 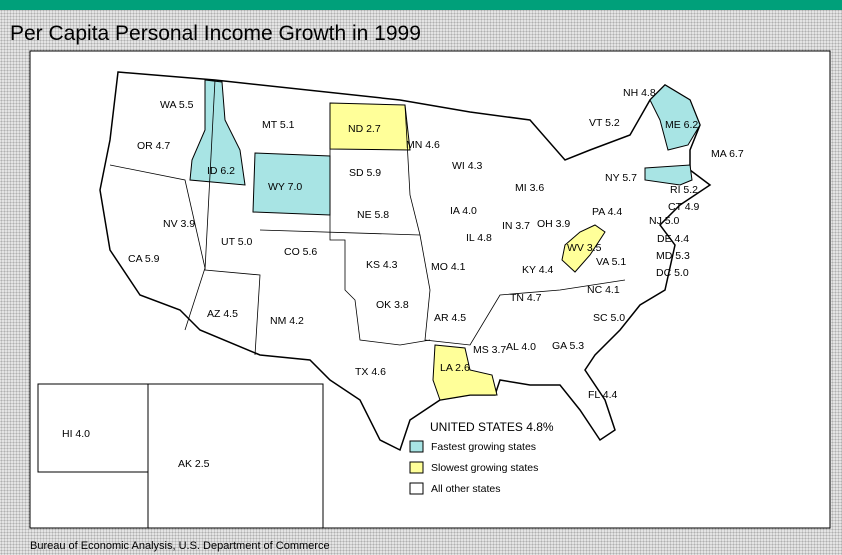 What do you see at coordinates (603, 395) in the screenshot?
I see `state-label: FL 4.4` at bounding box center [603, 395].